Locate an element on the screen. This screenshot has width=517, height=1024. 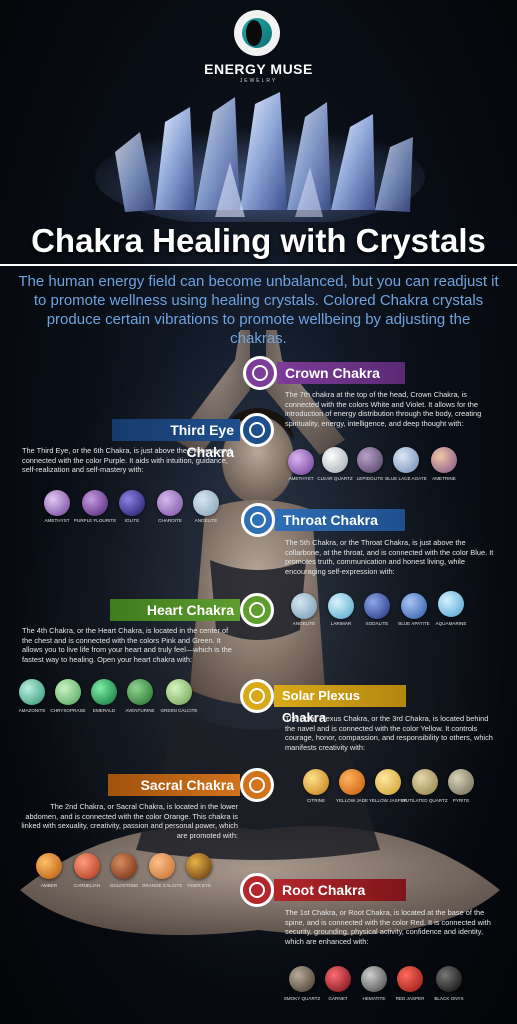
gem-label: HEMATITE is located at coordinates (374, 998).